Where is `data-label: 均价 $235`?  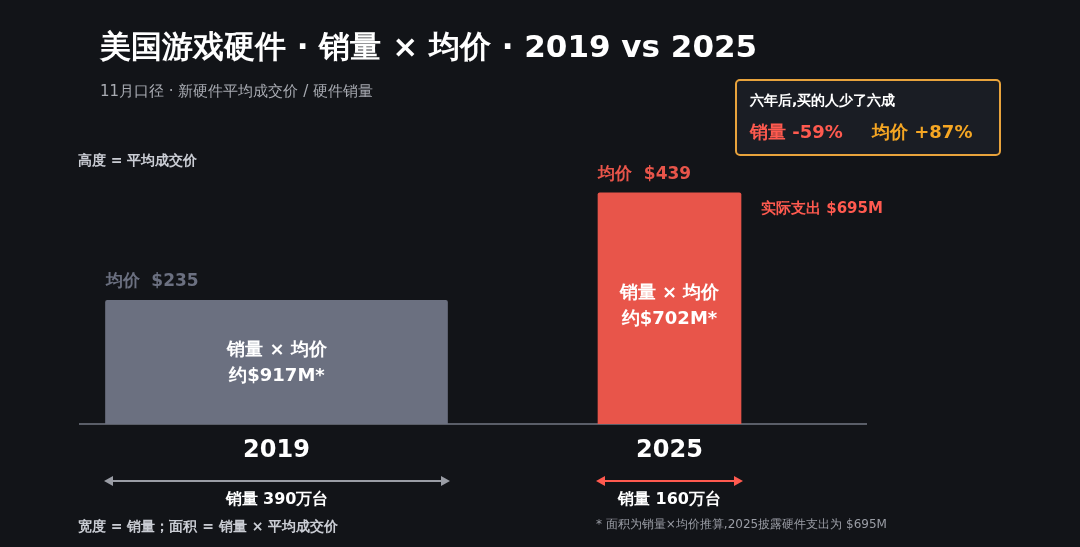
data-label: 均价 $235 is located at coordinates (151, 280).